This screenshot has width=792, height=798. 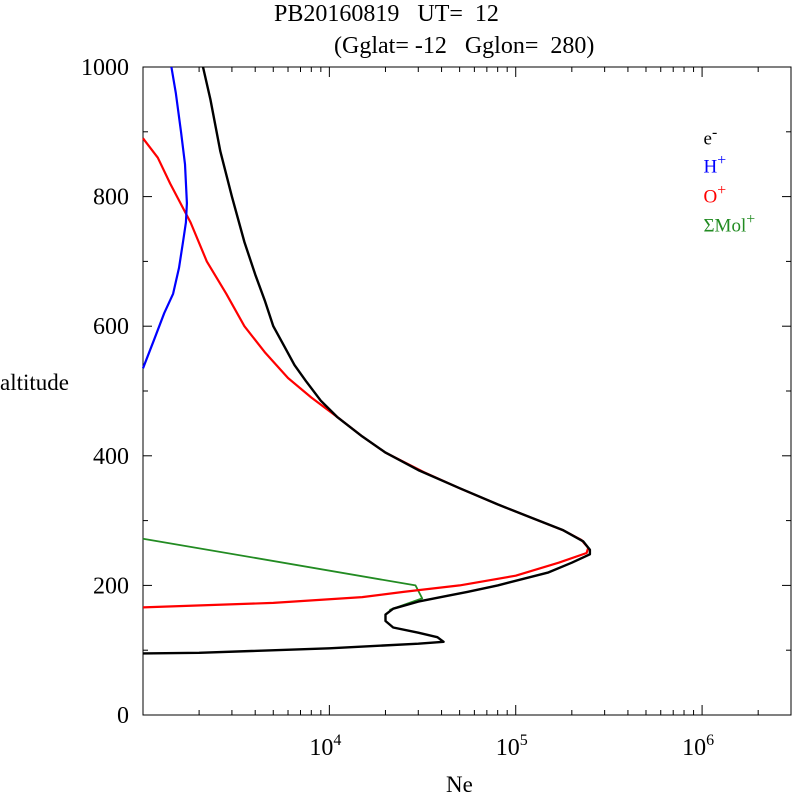 What do you see at coordinates (710, 167) in the screenshot?
I see `legend-hydrogen-base: H` at bounding box center [710, 167].